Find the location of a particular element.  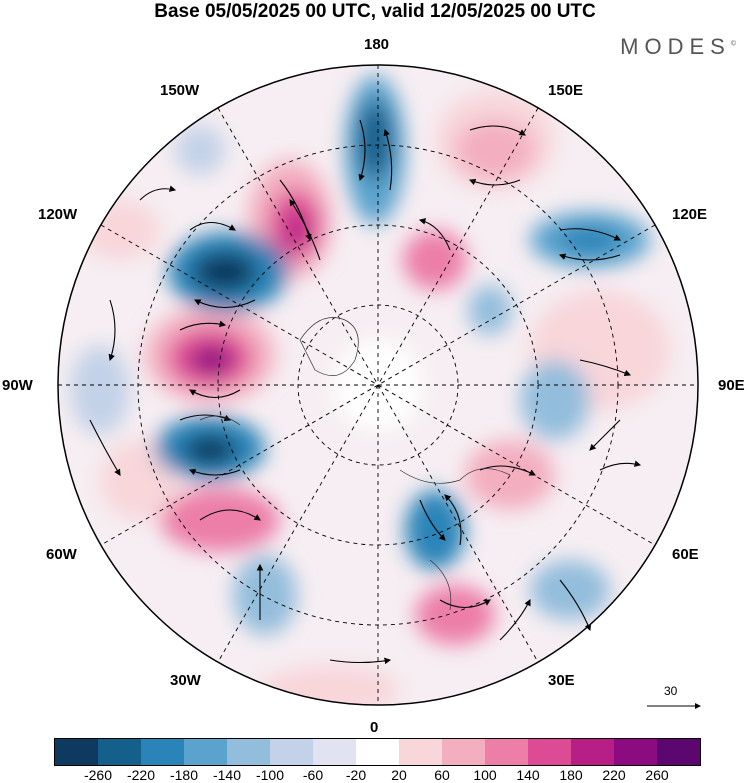

colorbar-tick-label: 20 is located at coordinates (399, 775).